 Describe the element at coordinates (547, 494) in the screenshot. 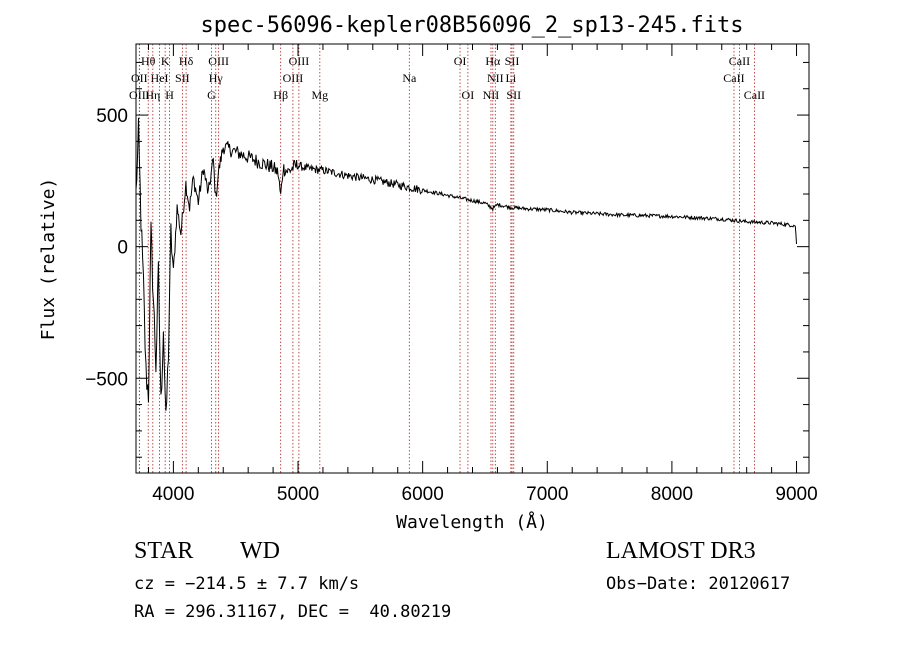

I see `x-tick-label: 7000` at that location.